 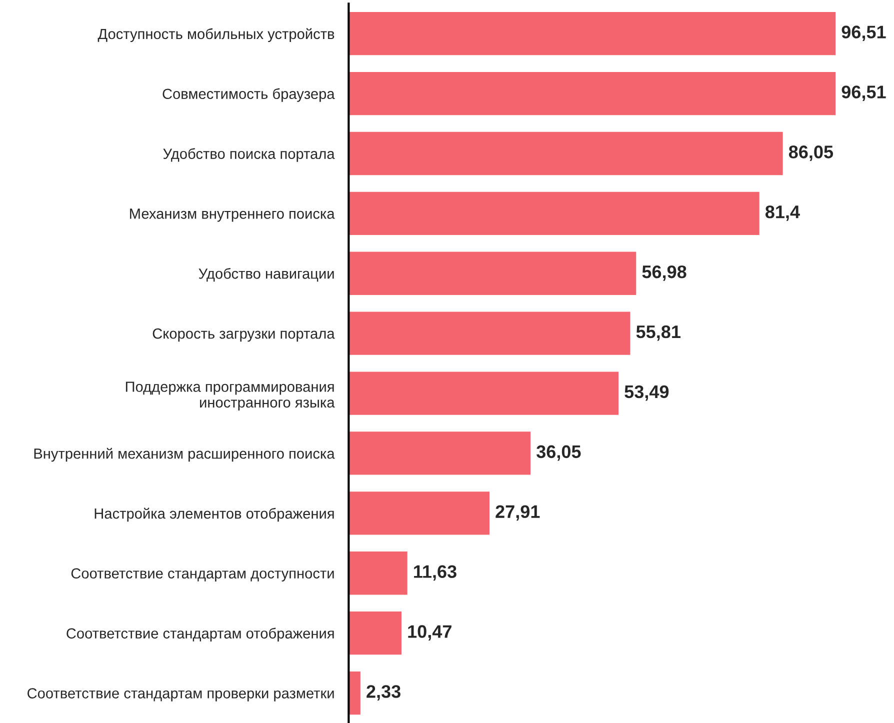 What do you see at coordinates (435, 573) in the screenshot?
I see `data-label: 11,63` at bounding box center [435, 573].